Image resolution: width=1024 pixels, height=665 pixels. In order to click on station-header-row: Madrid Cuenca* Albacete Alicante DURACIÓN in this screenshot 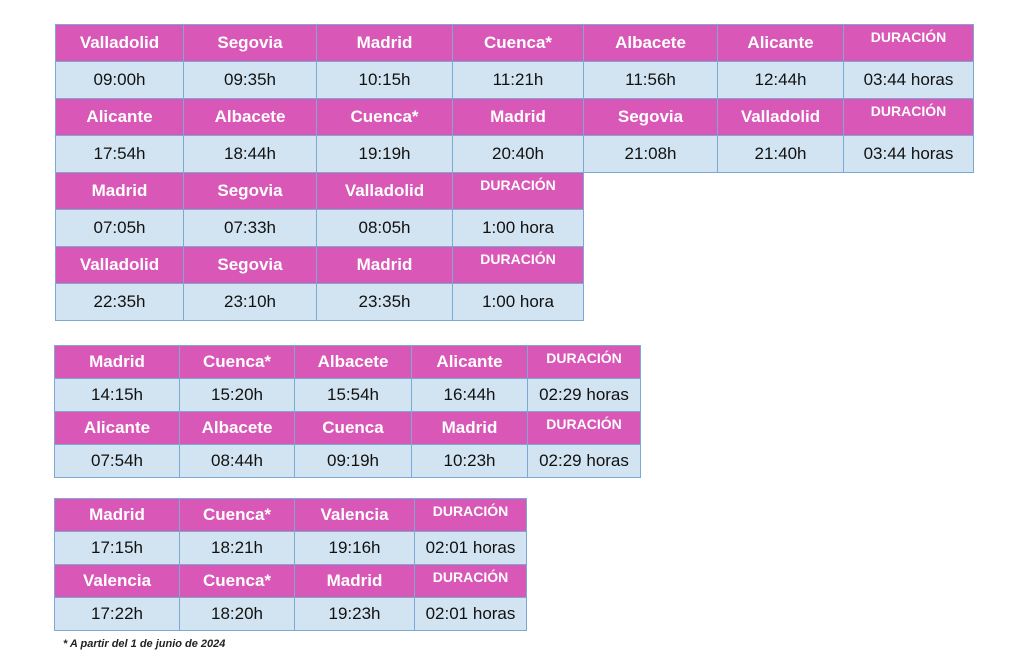, I will do `click(347, 362)`.